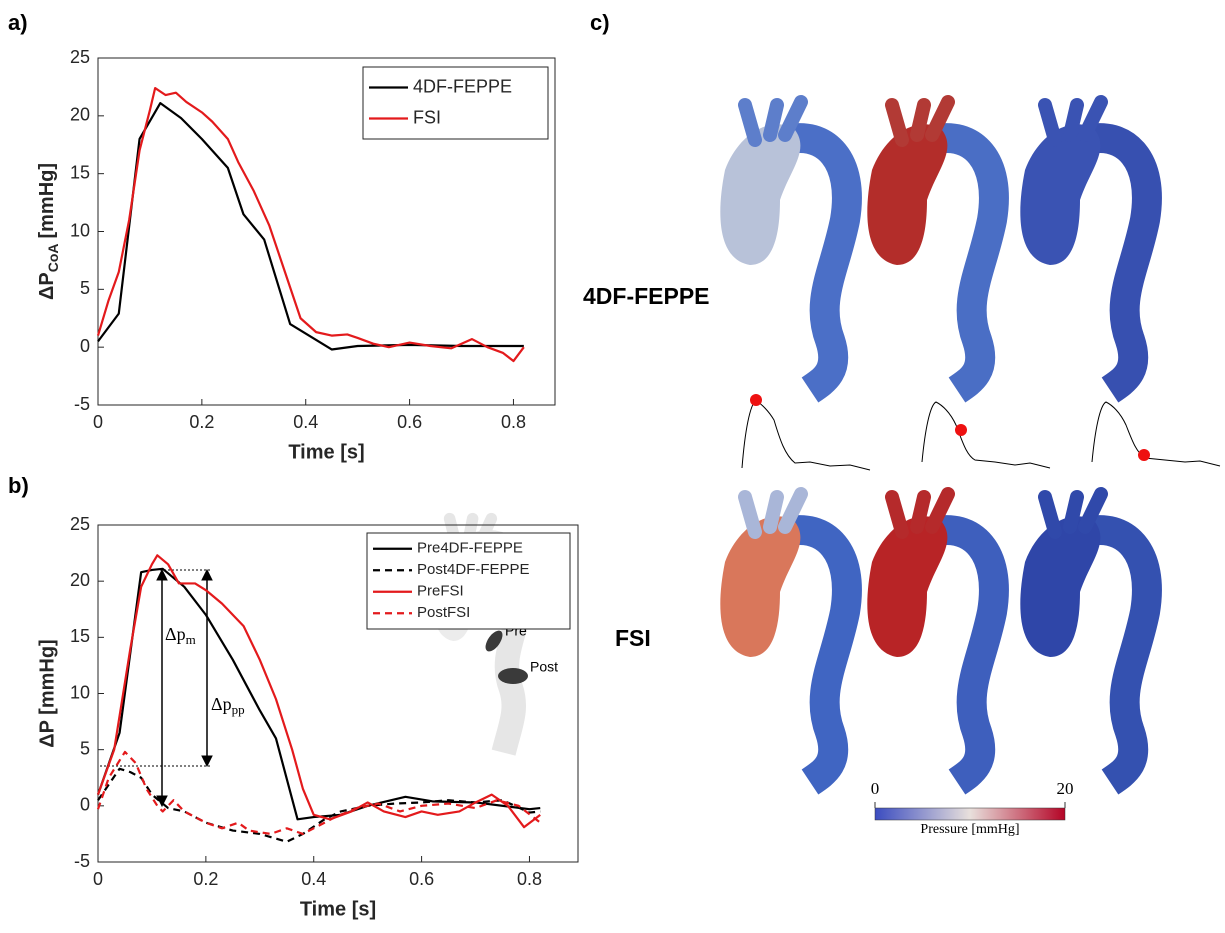  Describe the element at coordinates (47, 201) in the screenshot. I see `y-axis-label-unit: [mmHg]` at that location.